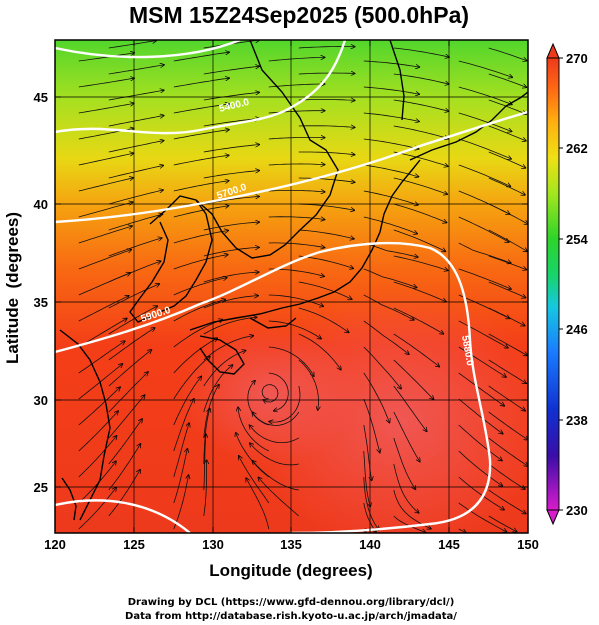 This screenshot has height=625, width=599. What do you see at coordinates (449, 544) in the screenshot?
I see `x-tick-145: 145` at bounding box center [449, 544].